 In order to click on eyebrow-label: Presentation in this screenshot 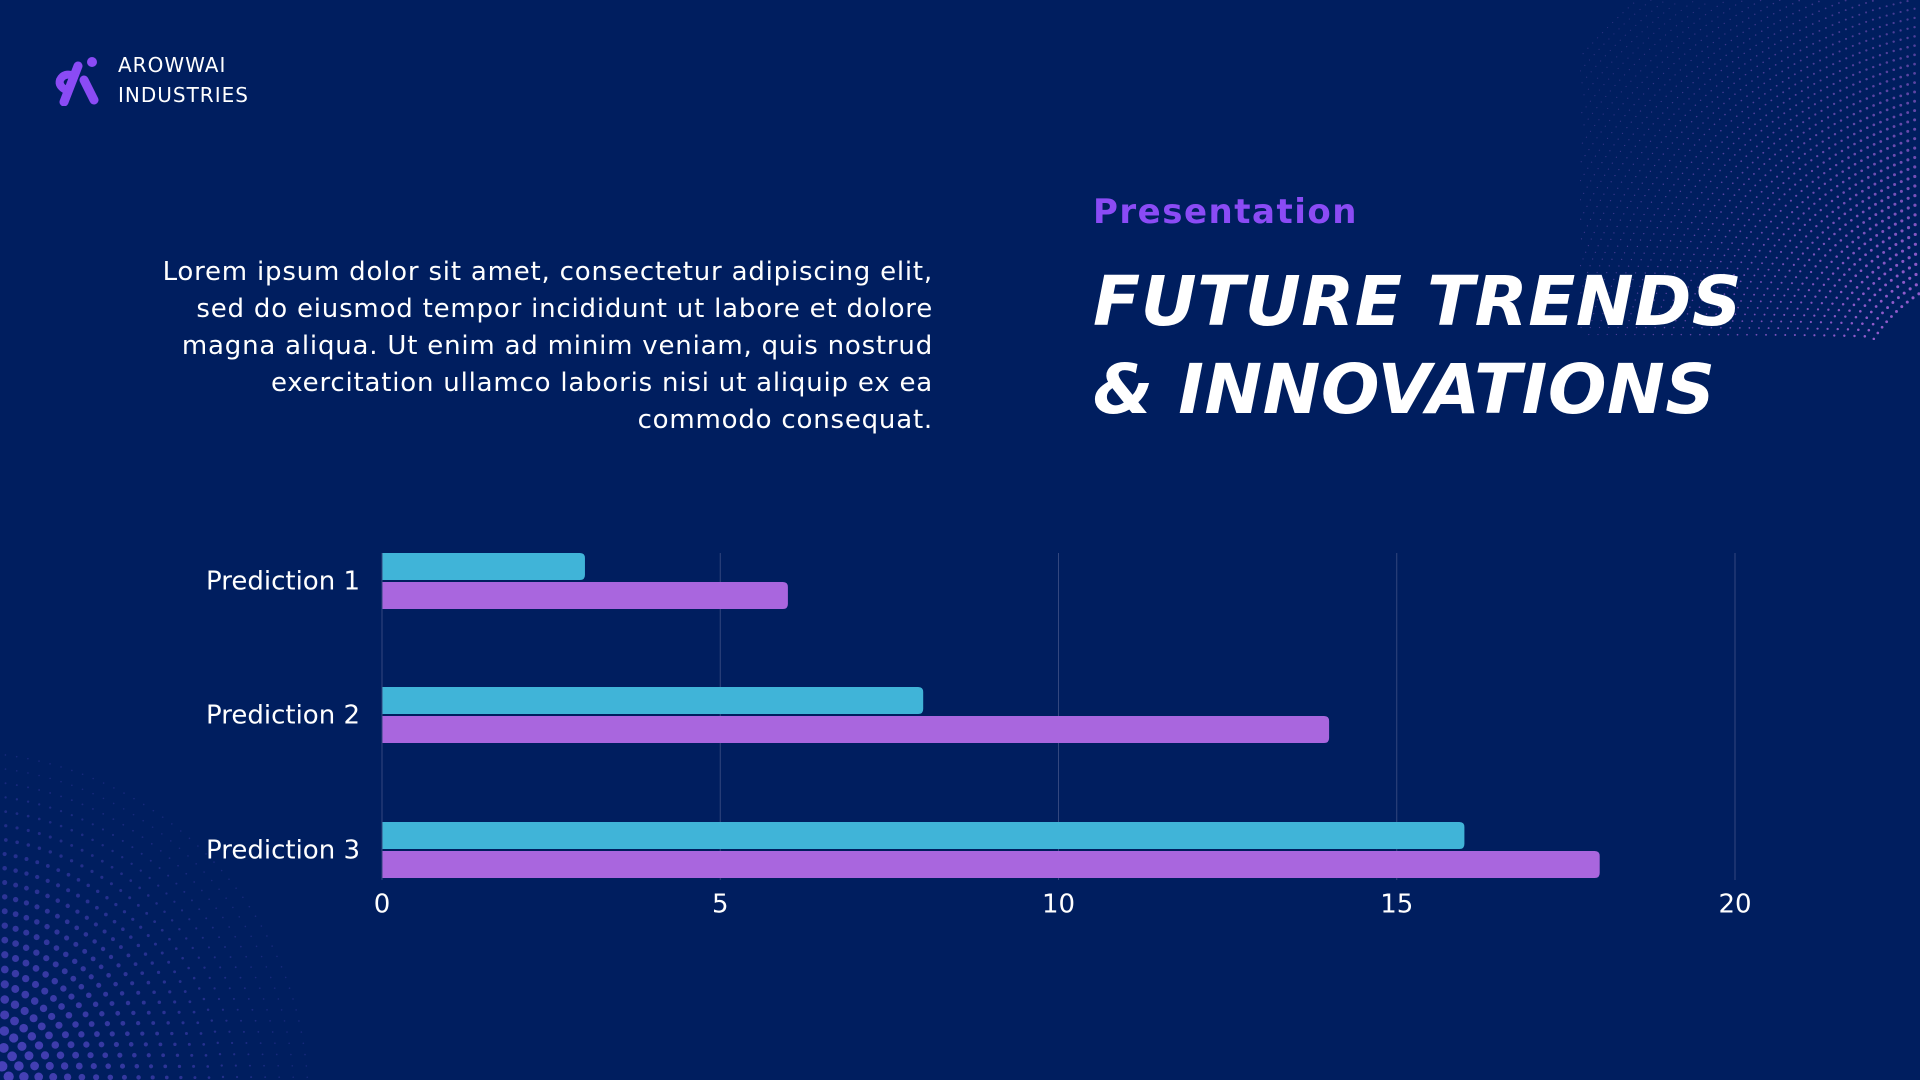, I will do `click(1225, 212)`.